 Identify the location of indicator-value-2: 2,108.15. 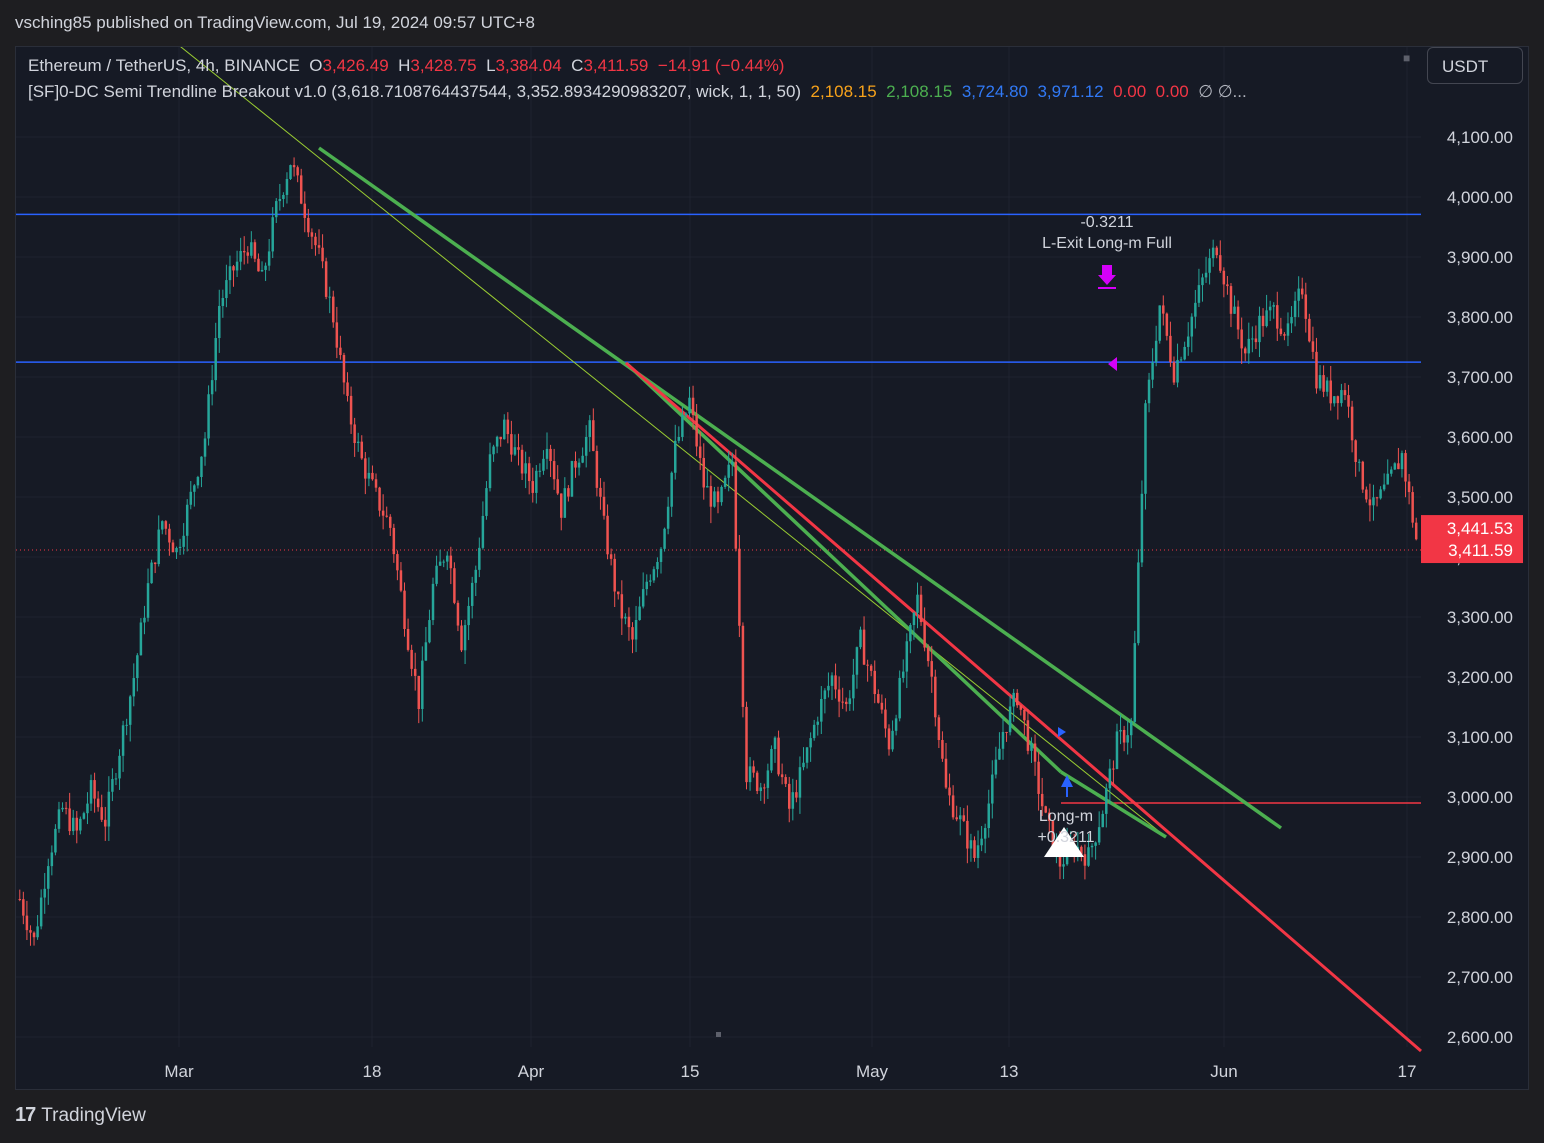
(919, 91).